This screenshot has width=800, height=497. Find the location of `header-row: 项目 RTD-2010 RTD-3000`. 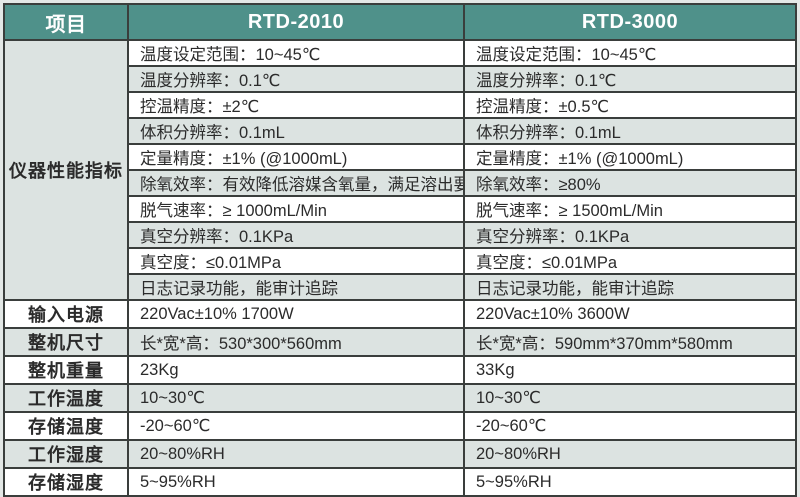

header-row: 项目 RTD-2010 RTD-3000 is located at coordinates (400, 22).